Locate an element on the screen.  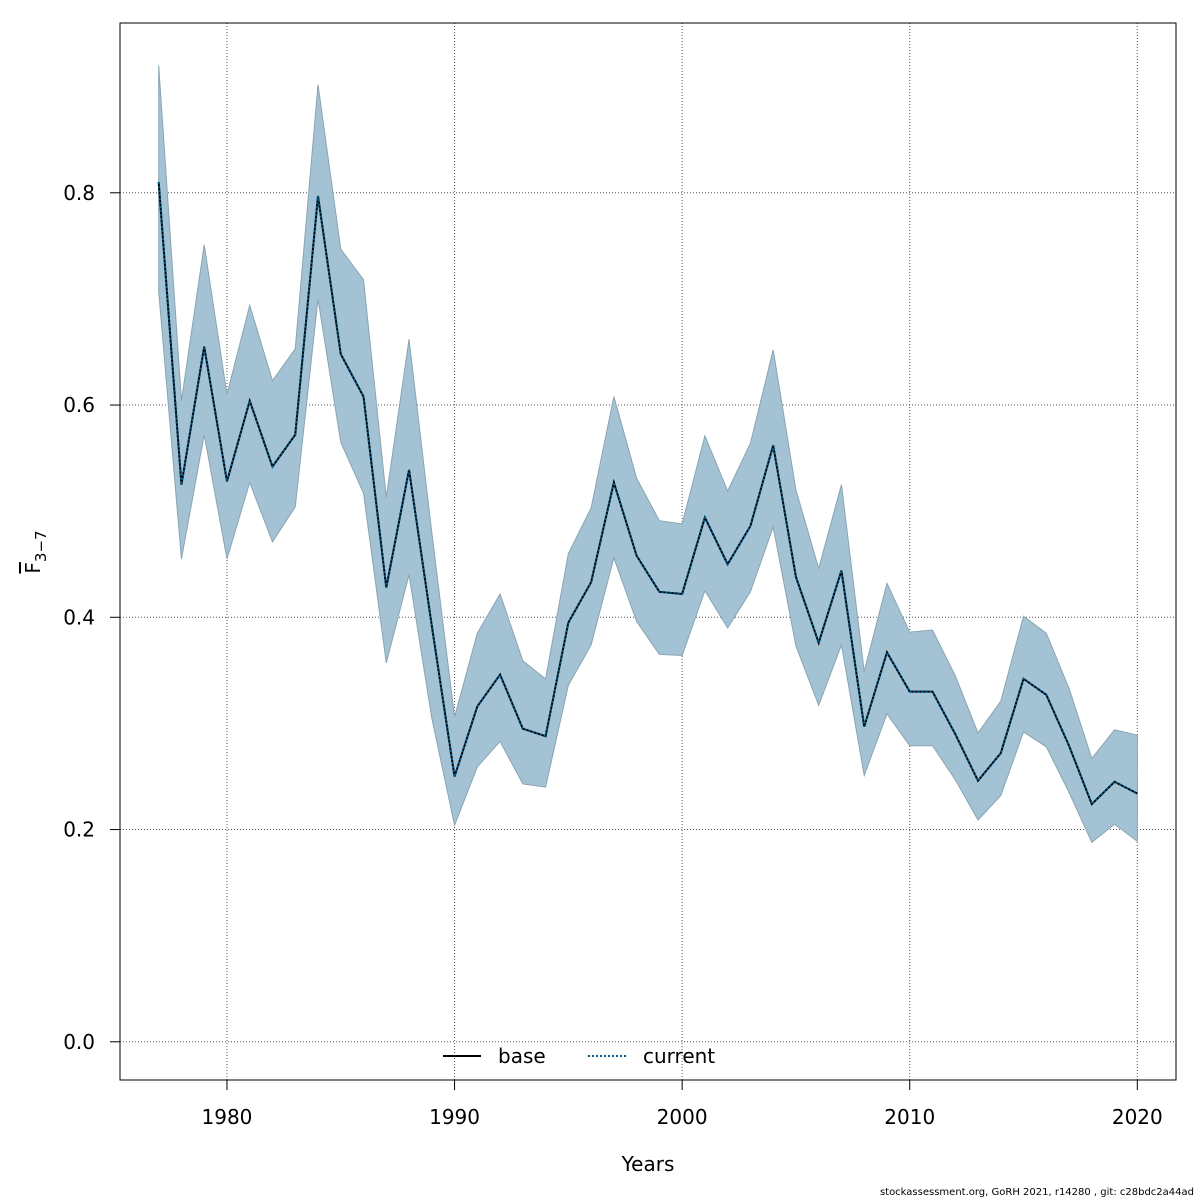
y-axis: 0.0 0.2 0.4 0.6 0.8 is located at coordinates (91, 617).